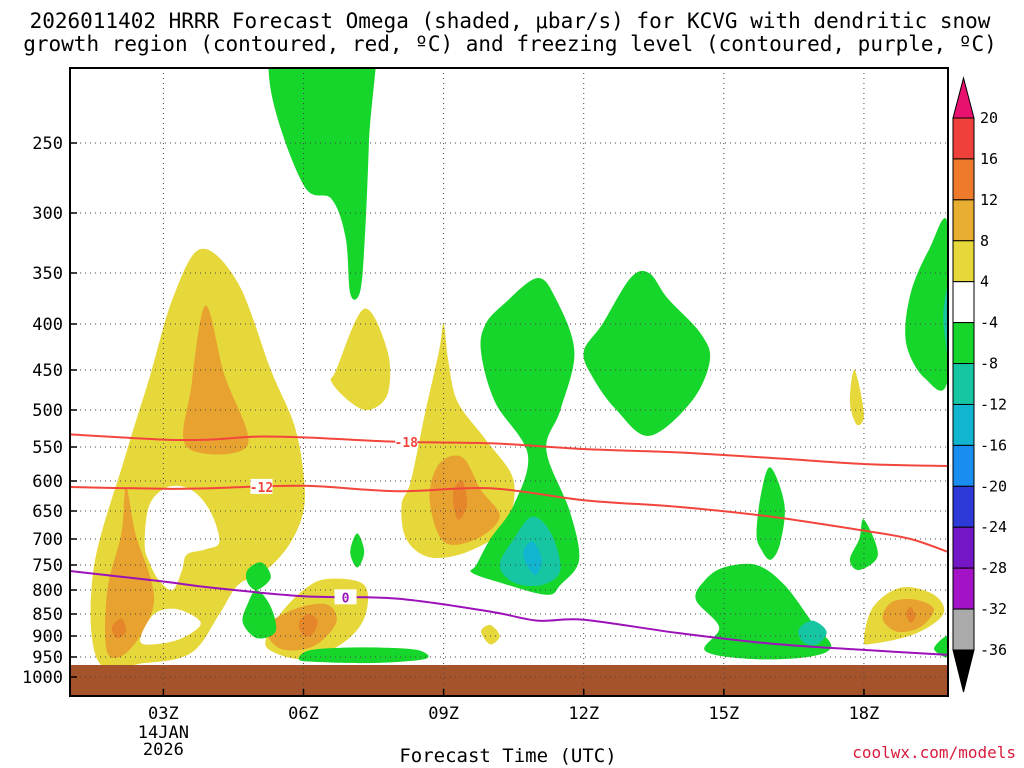 The height and width of the screenshot is (768, 1024). I want to click on contour-label-dgz-minus-18: -18, so click(407, 443).